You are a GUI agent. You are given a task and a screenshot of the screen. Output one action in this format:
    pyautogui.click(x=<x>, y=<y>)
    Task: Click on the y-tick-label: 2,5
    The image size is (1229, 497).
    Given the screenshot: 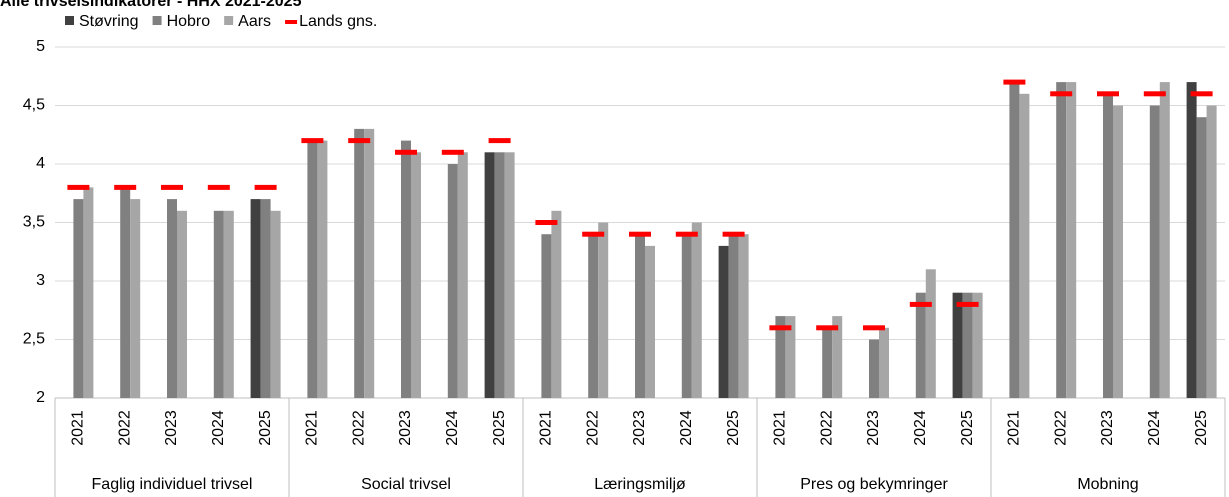 What is the action you would take?
    pyautogui.click(x=34, y=339)
    